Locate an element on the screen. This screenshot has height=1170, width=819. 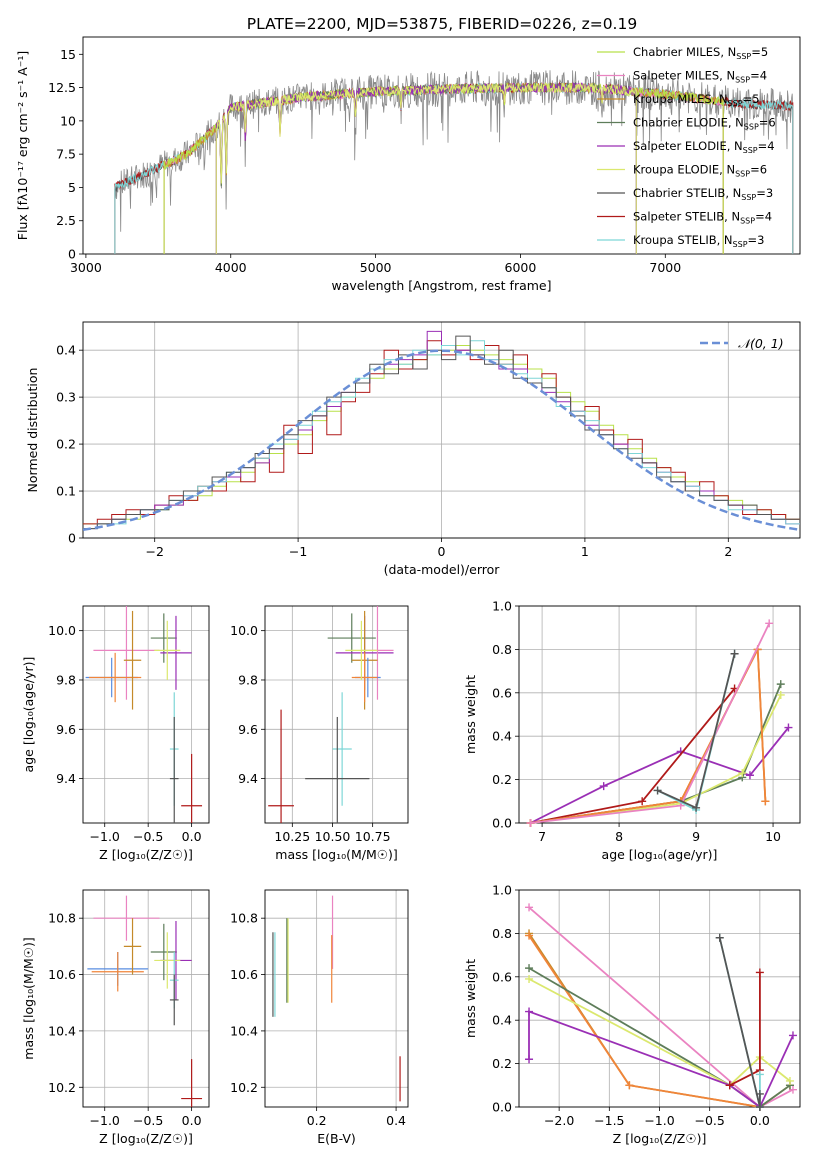
age_vs_Z-frame is located at coordinates (146, 714).